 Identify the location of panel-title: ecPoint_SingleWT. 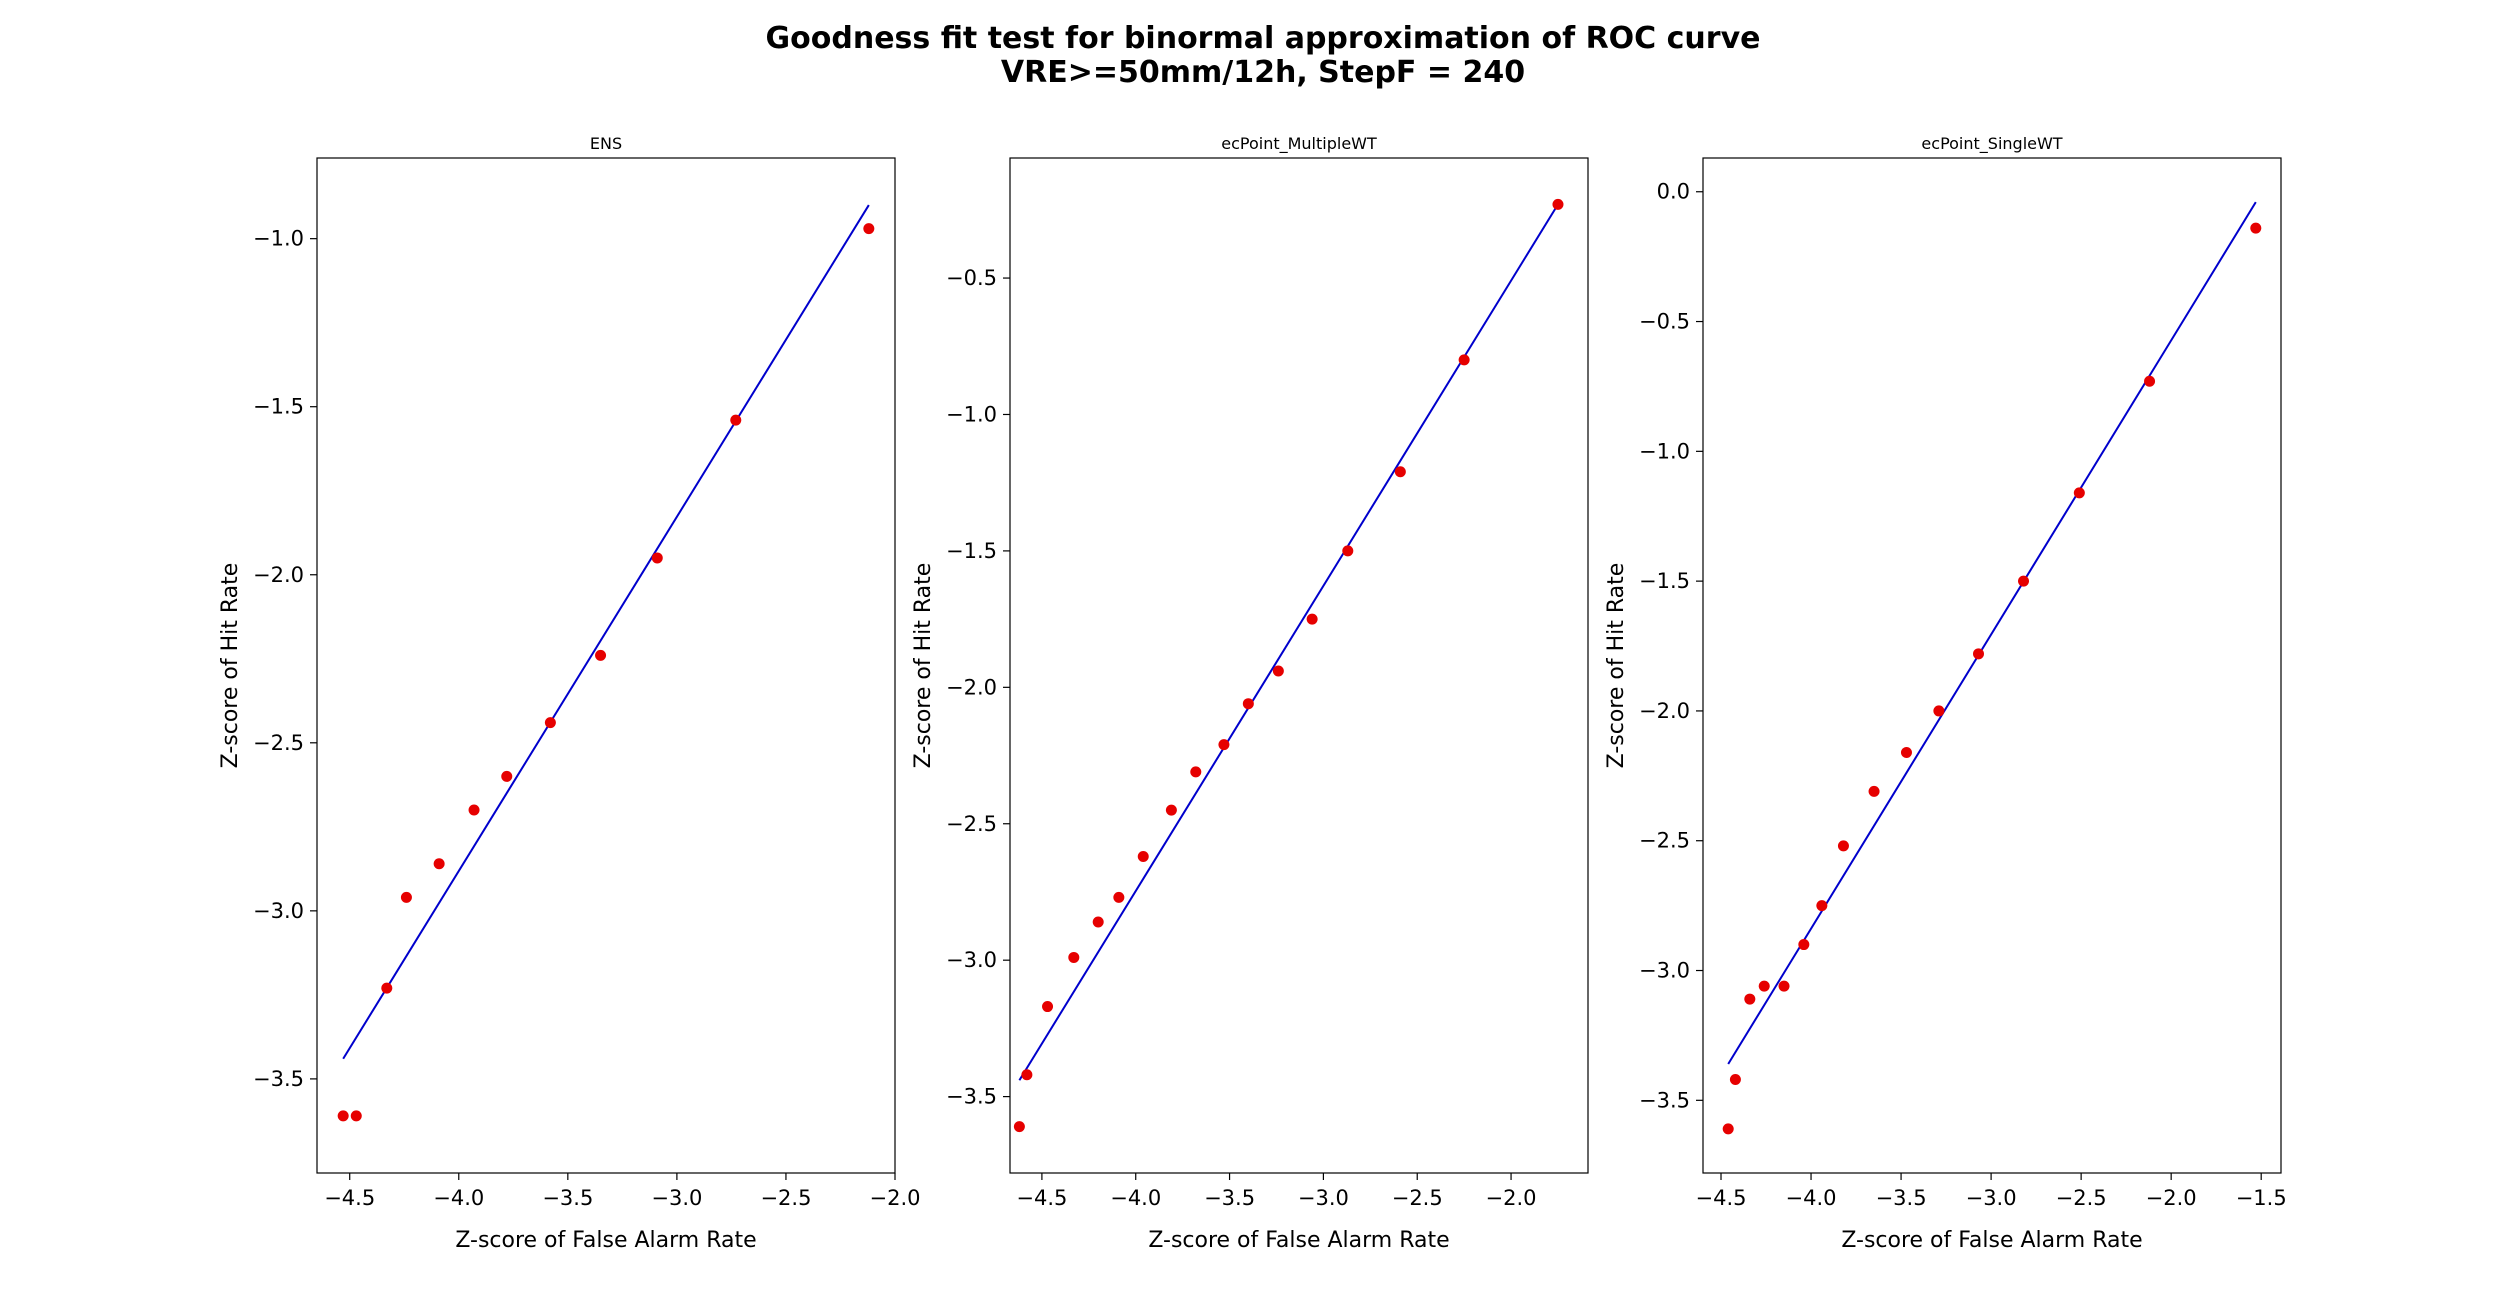
(1991, 144).